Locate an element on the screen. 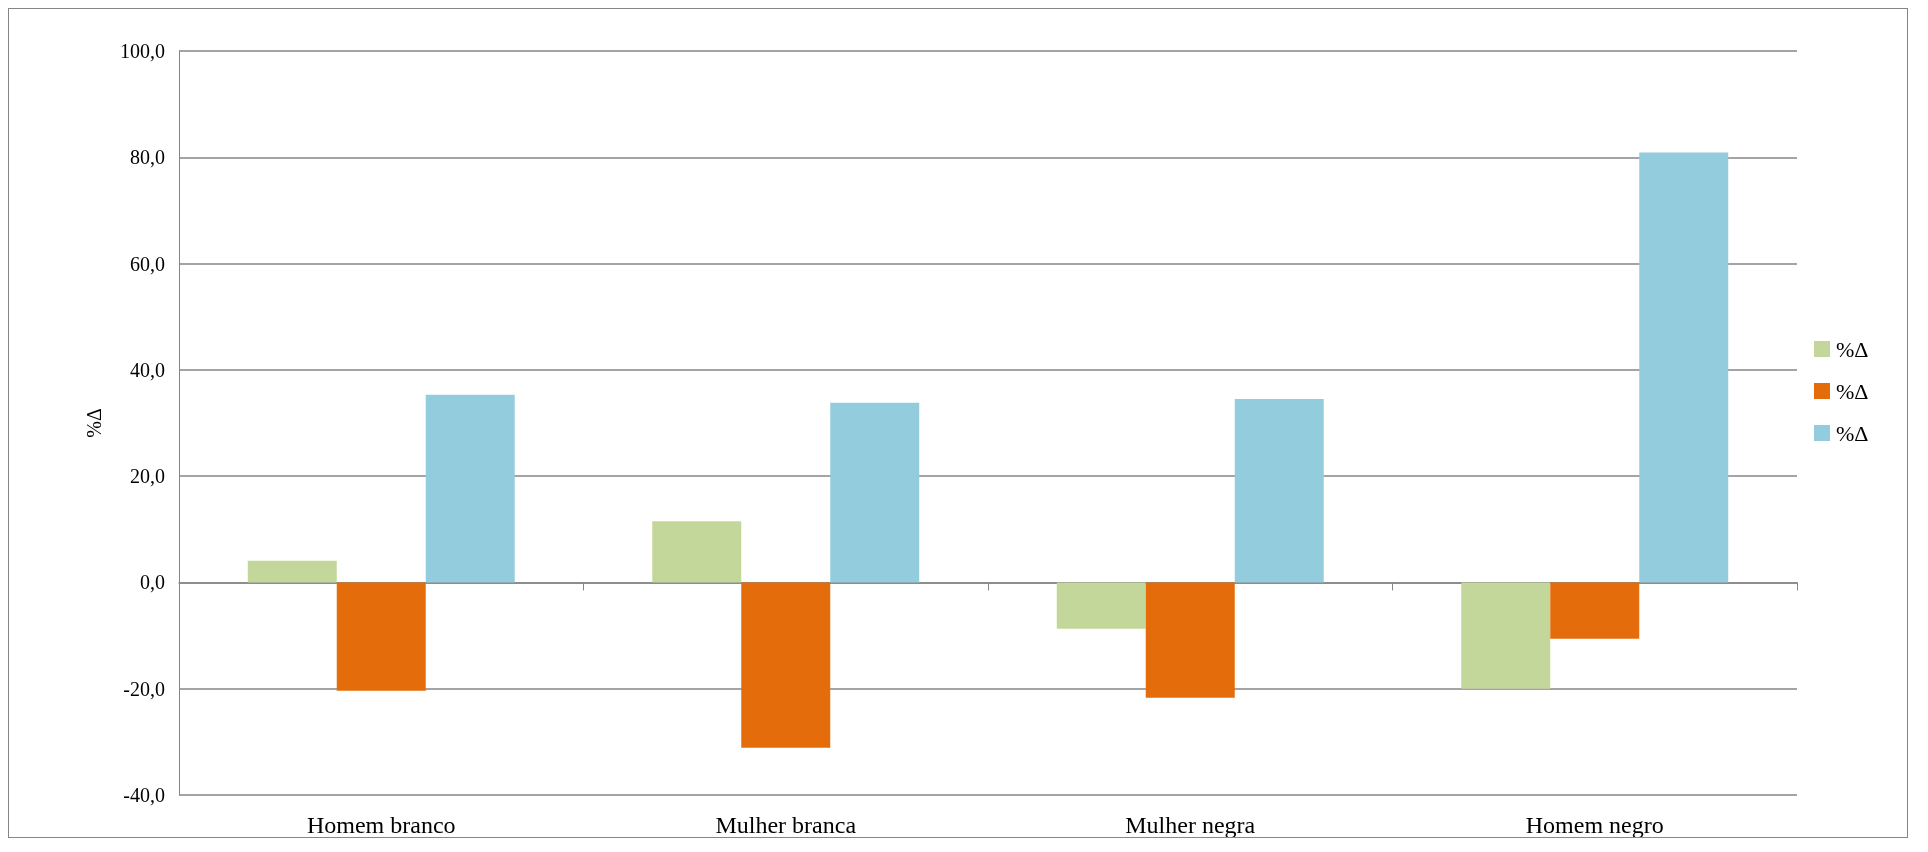 The image size is (1928, 852). y-axis-title: %Δ is located at coordinates (94, 423).